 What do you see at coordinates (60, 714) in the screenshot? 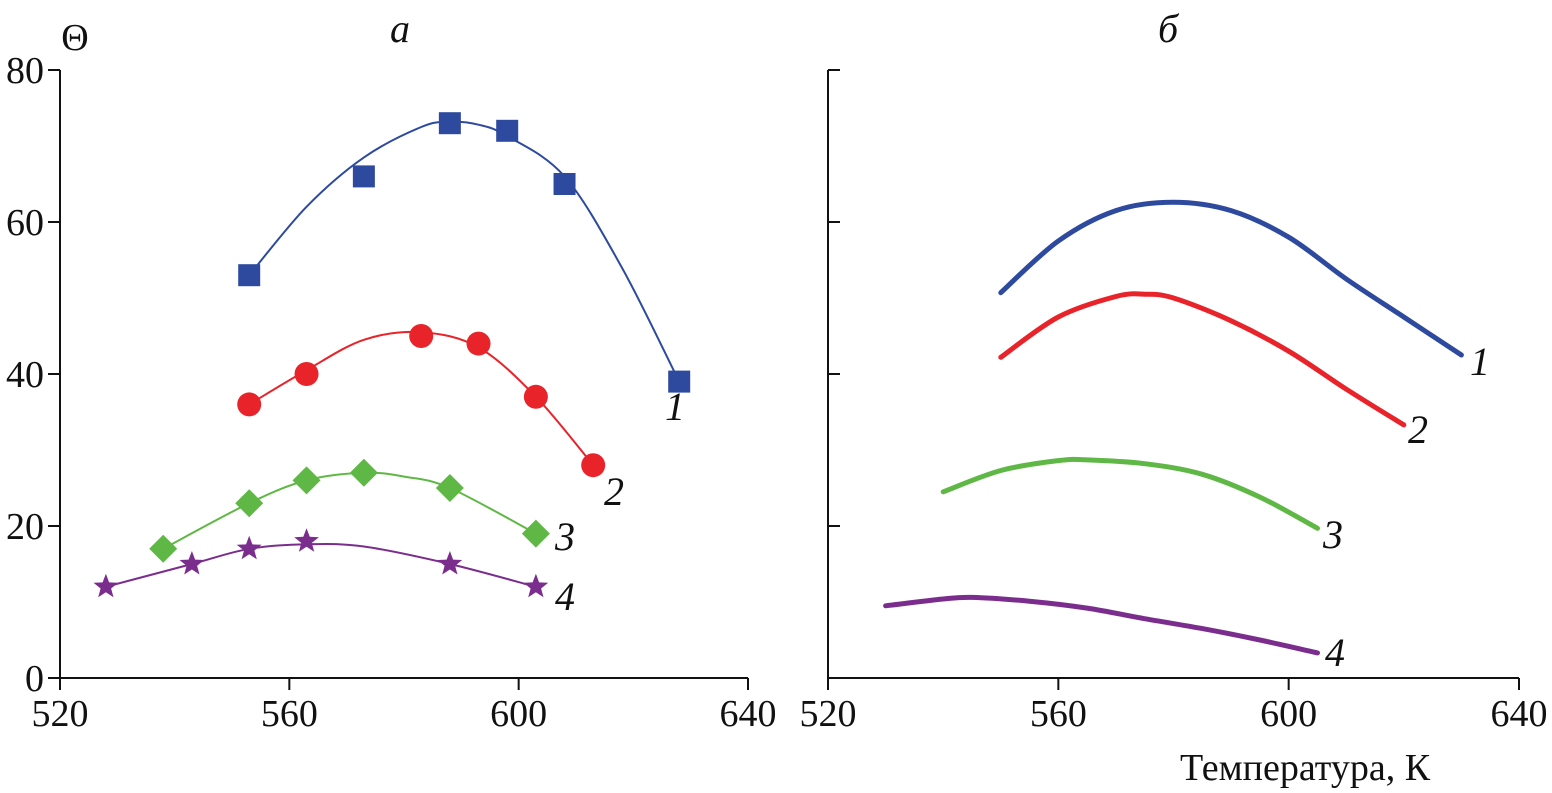
I see `panel-a-x-tick-label: 520` at bounding box center [60, 714].